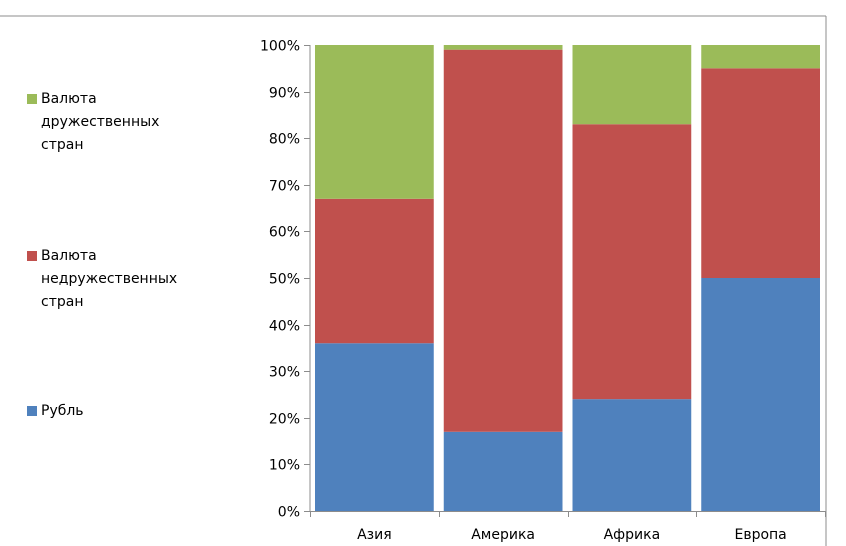 The height and width of the screenshot is (546, 846). I want to click on legend-label-line: дружественных, so click(100, 122).